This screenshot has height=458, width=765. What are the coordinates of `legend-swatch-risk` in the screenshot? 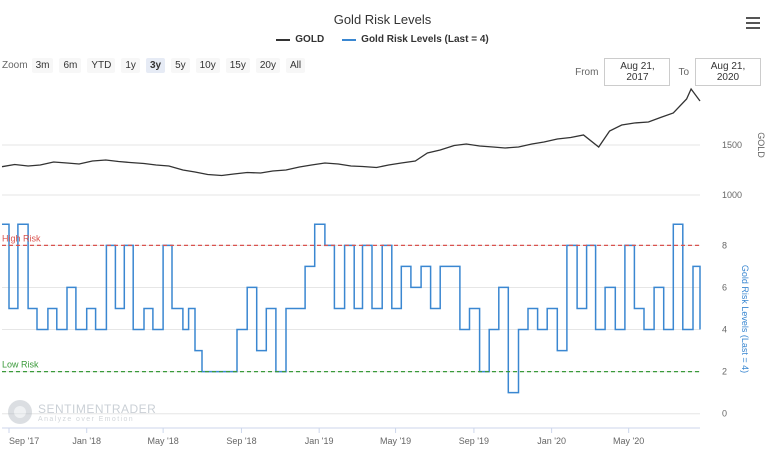 It's located at (349, 39).